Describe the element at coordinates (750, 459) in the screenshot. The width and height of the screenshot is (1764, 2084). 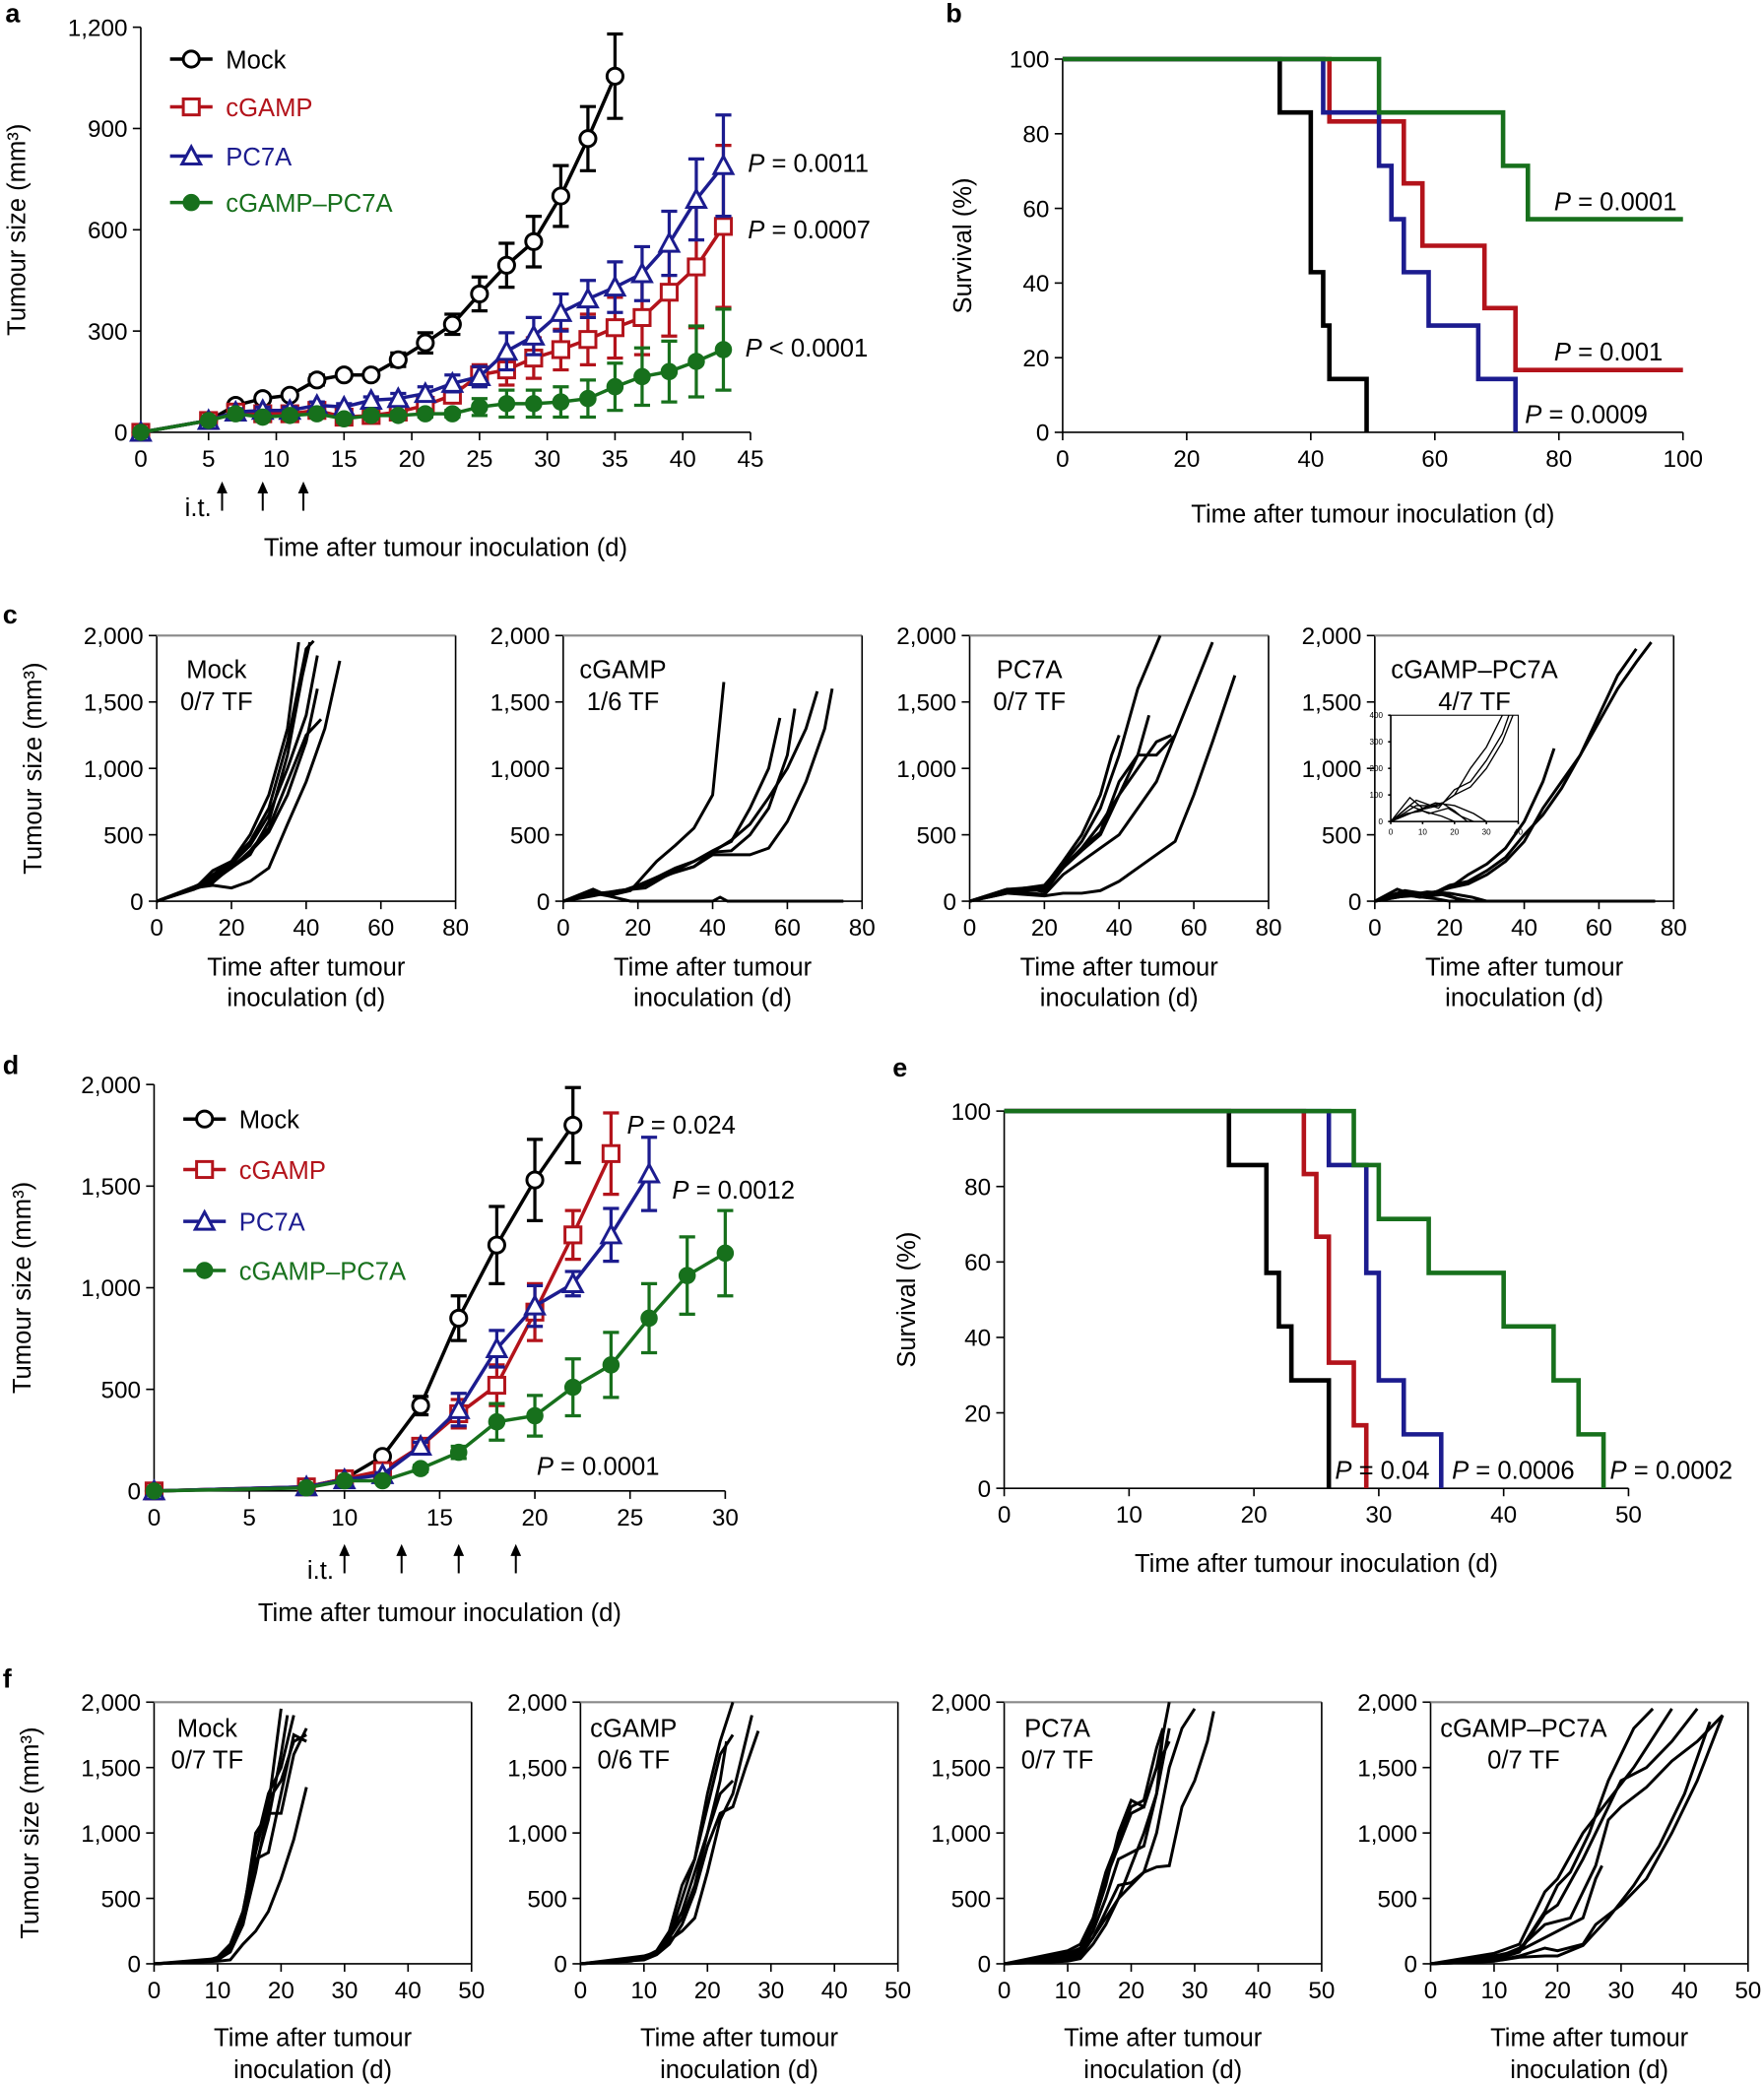
I see `x-tick-label: 45` at that location.